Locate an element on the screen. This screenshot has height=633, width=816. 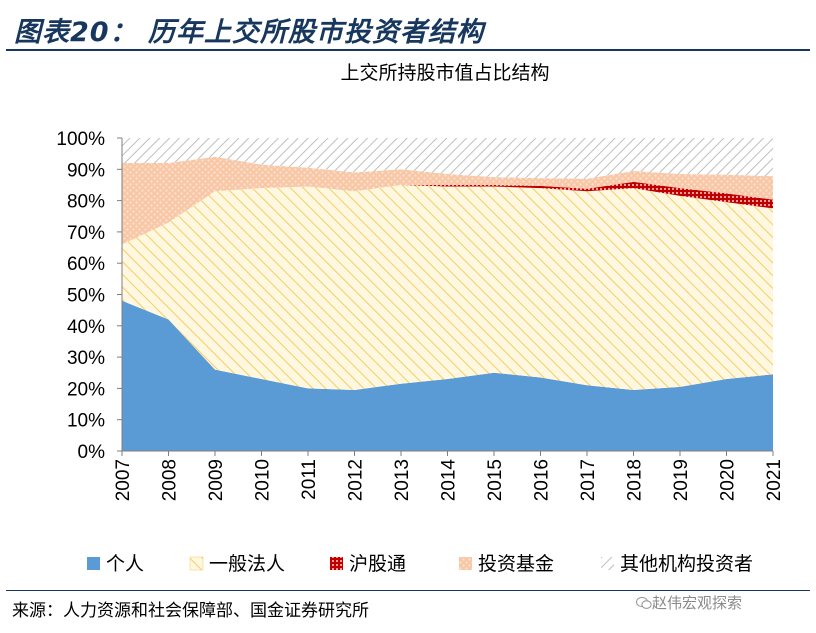
legend-label-connect: 沪股通 is located at coordinates (377, 564).